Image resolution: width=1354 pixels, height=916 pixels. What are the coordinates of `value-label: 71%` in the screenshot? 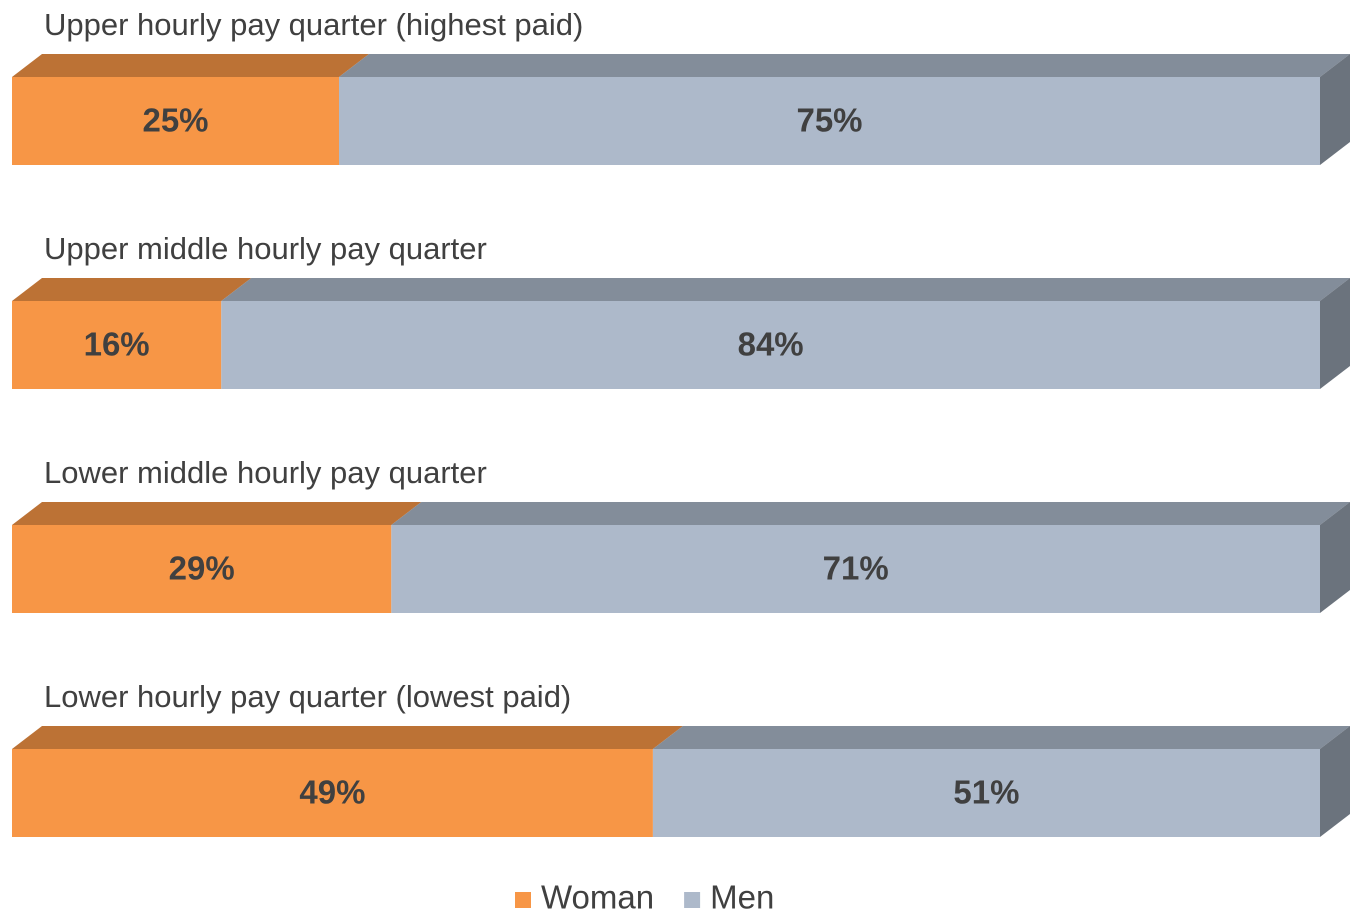 It's located at (856, 568).